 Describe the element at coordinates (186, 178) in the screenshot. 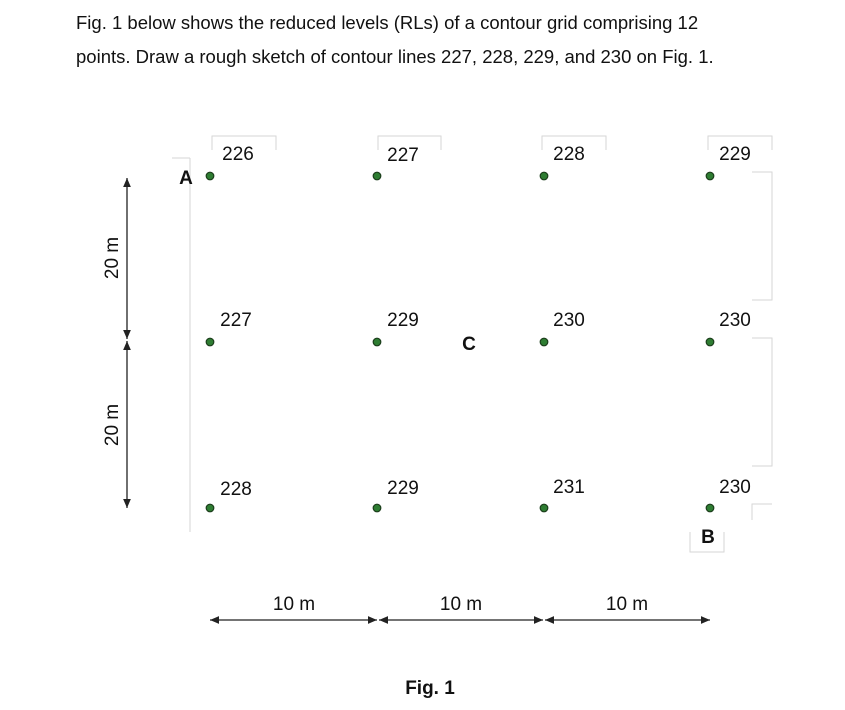

I see `point-label-a: A` at that location.